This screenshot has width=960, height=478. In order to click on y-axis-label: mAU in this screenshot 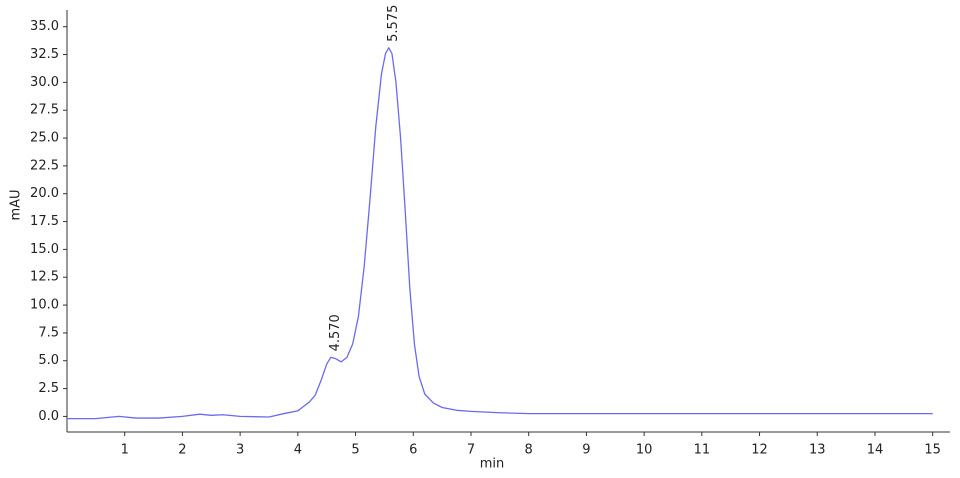, I will do `click(16, 204)`.